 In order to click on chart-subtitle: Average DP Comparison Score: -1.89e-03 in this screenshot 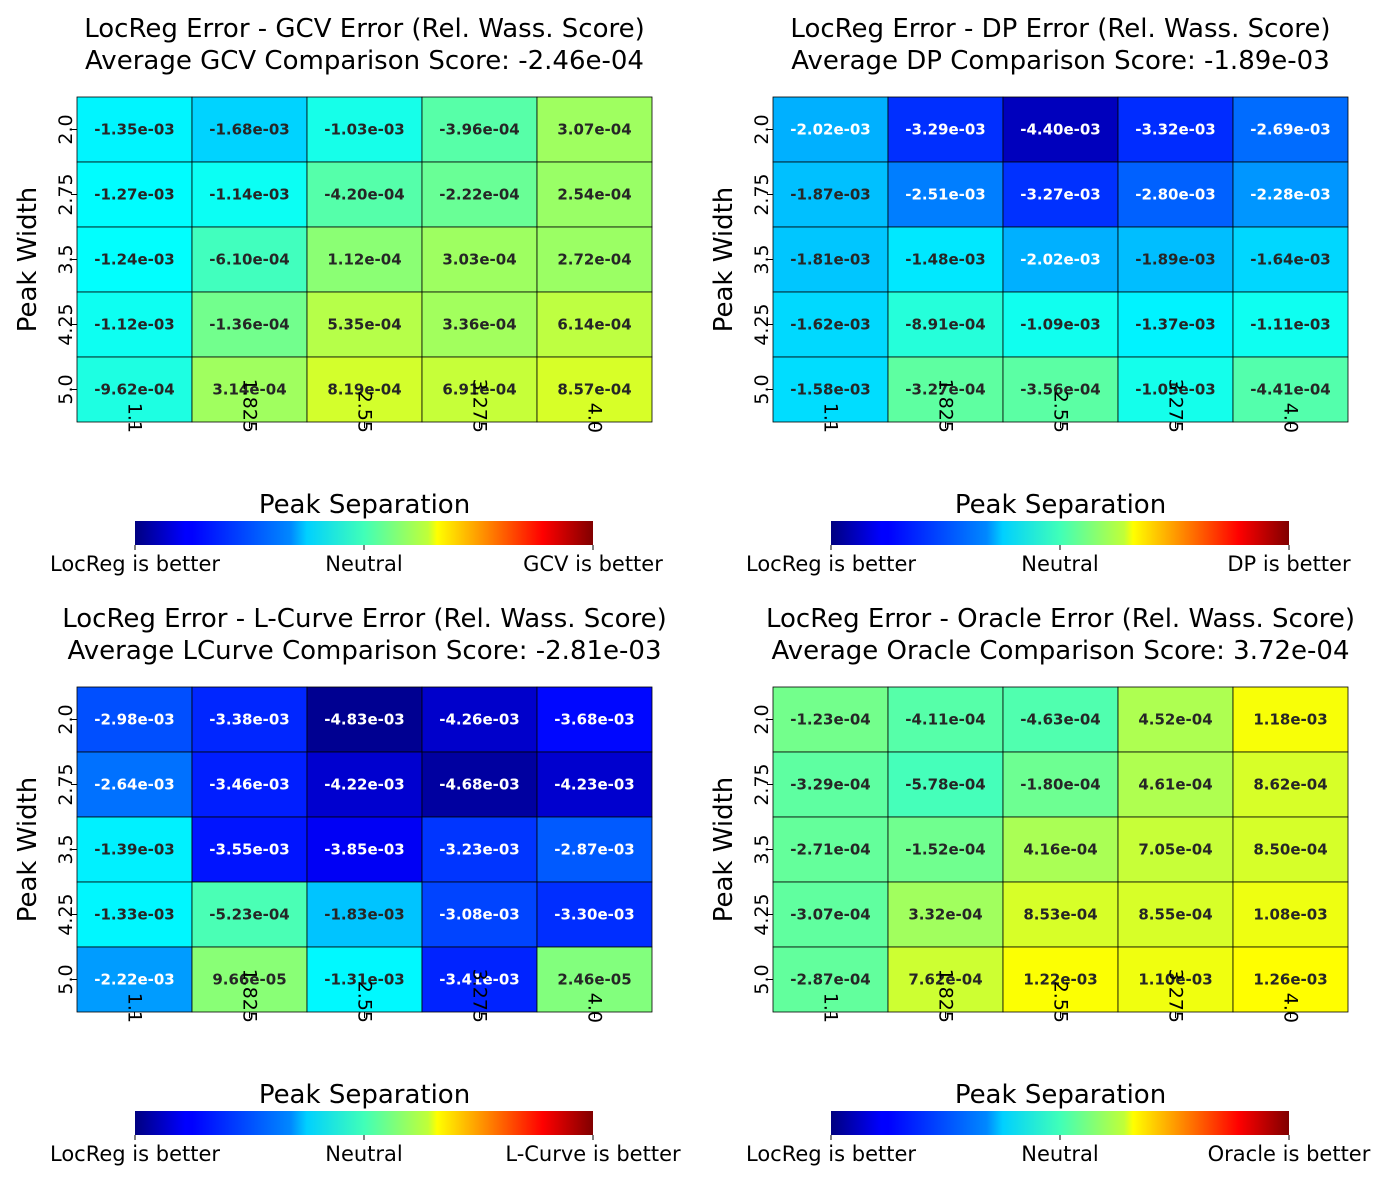, I will do `click(1060, 61)`.